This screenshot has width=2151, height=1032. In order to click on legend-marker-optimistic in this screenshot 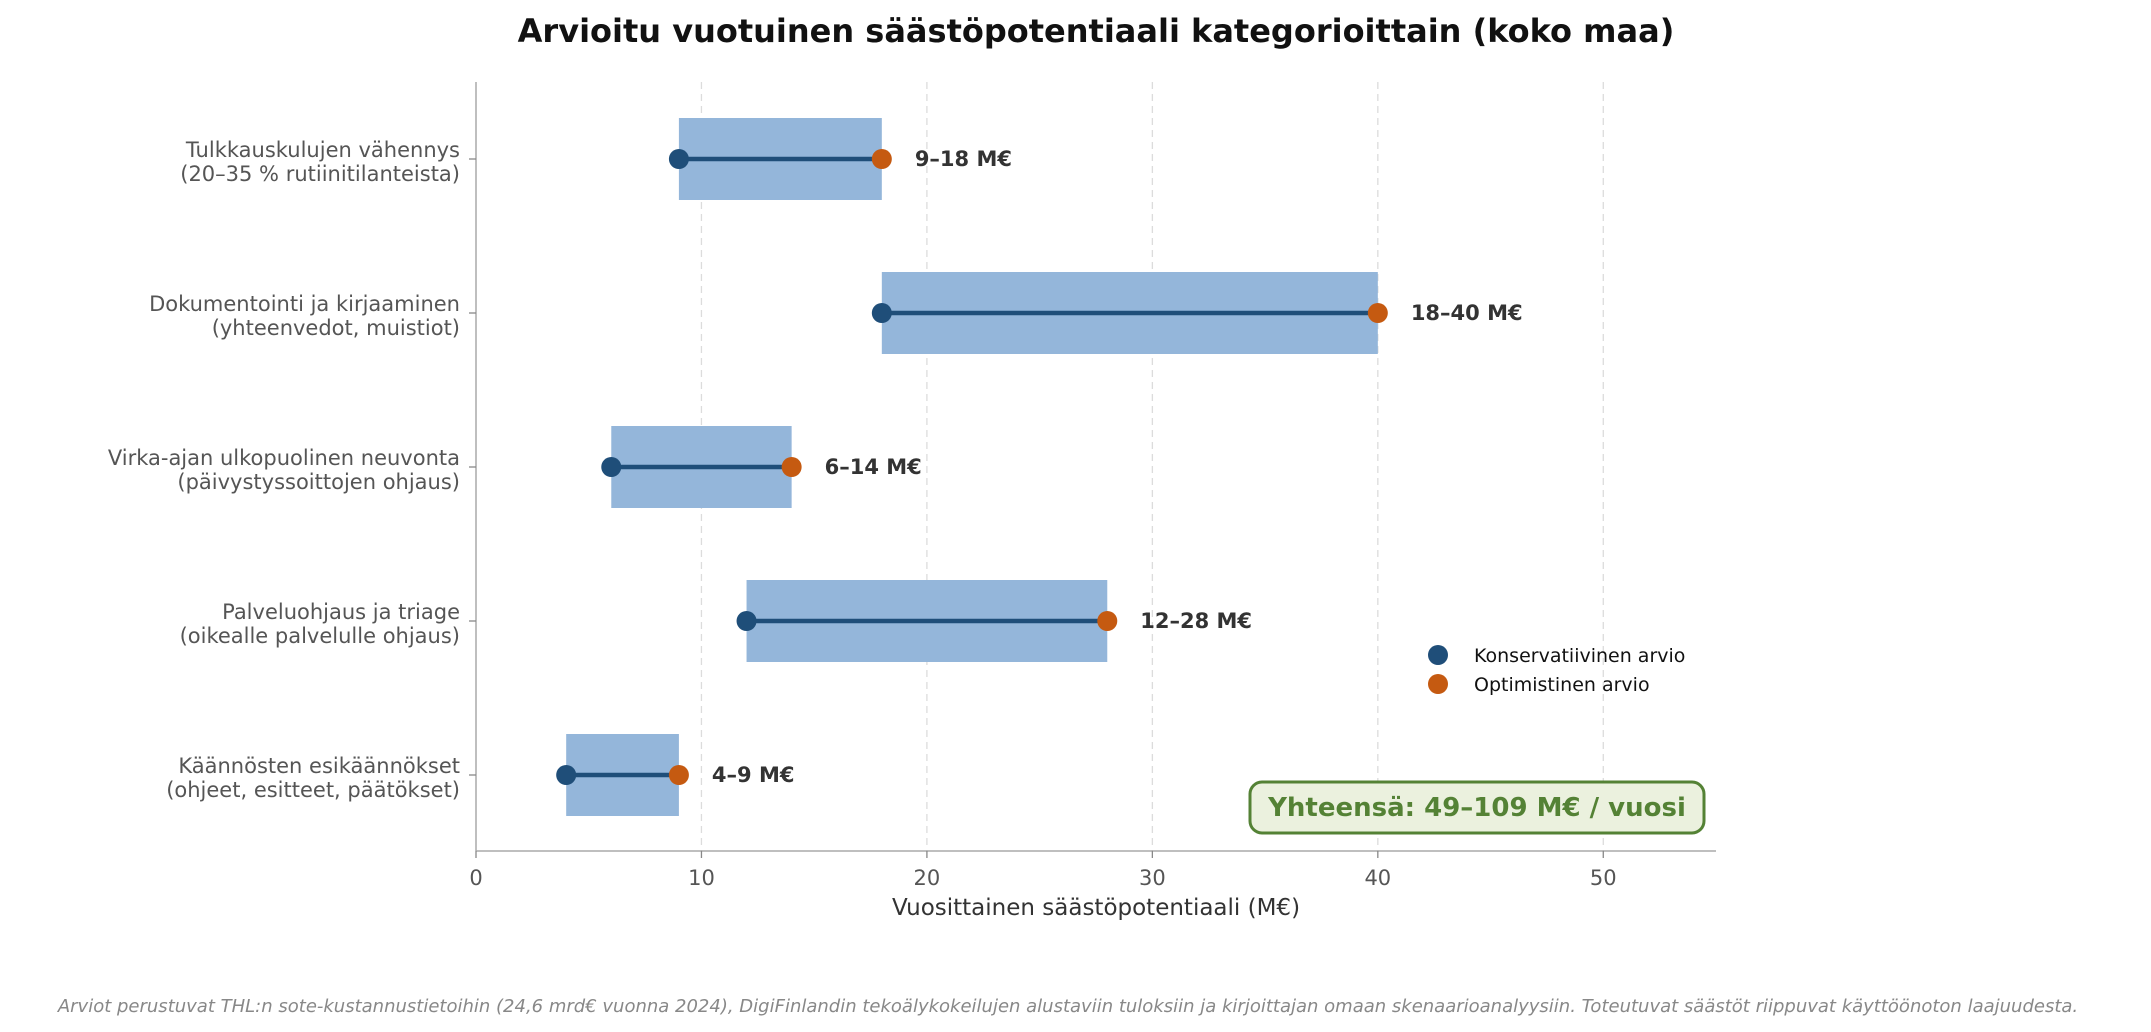, I will do `click(1438, 684)`.